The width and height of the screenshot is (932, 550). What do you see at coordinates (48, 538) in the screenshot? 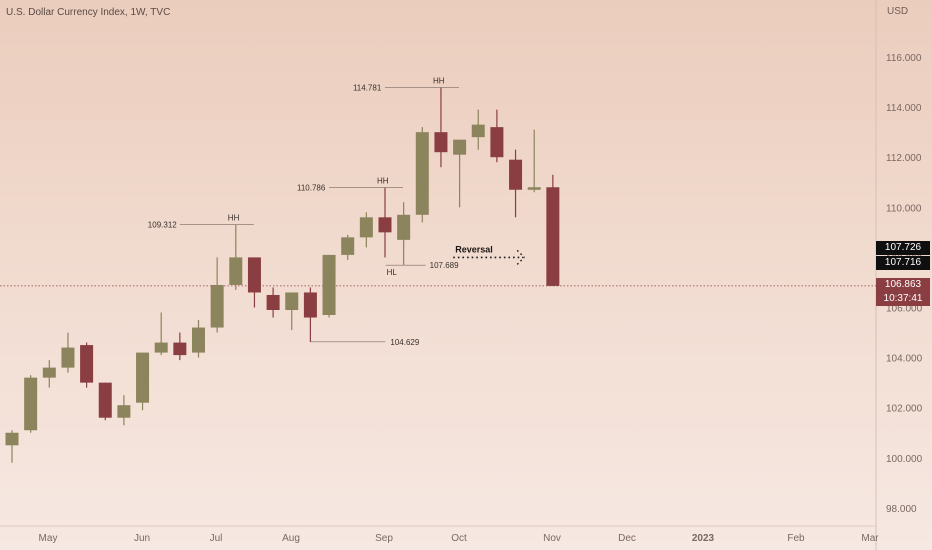
I see `x-tick-label: May` at bounding box center [48, 538].